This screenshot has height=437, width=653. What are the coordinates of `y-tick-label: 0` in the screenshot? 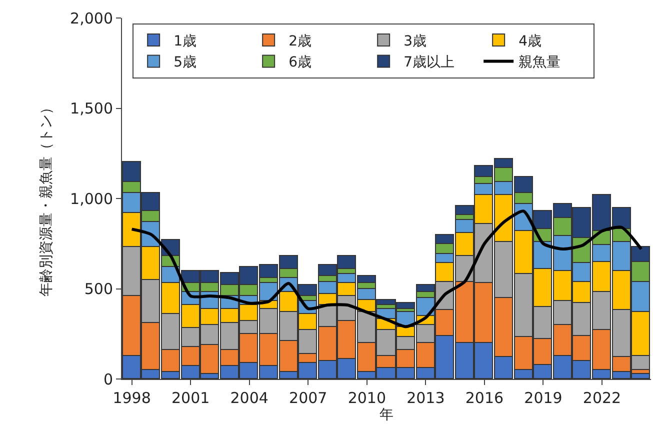 It's located at (108, 379).